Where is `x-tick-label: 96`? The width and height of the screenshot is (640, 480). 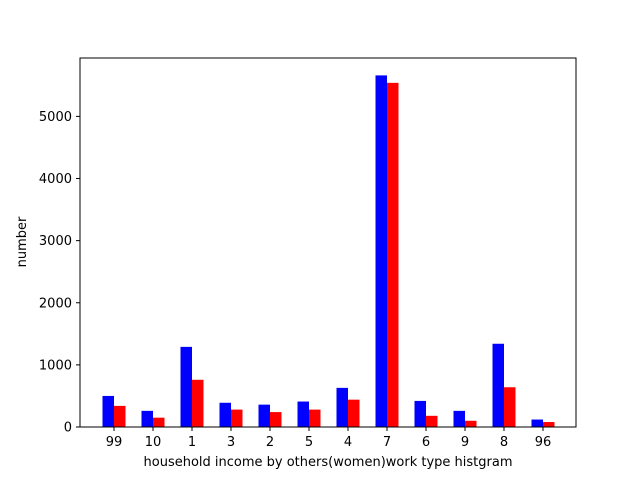 x-tick-label: 96 is located at coordinates (543, 442).